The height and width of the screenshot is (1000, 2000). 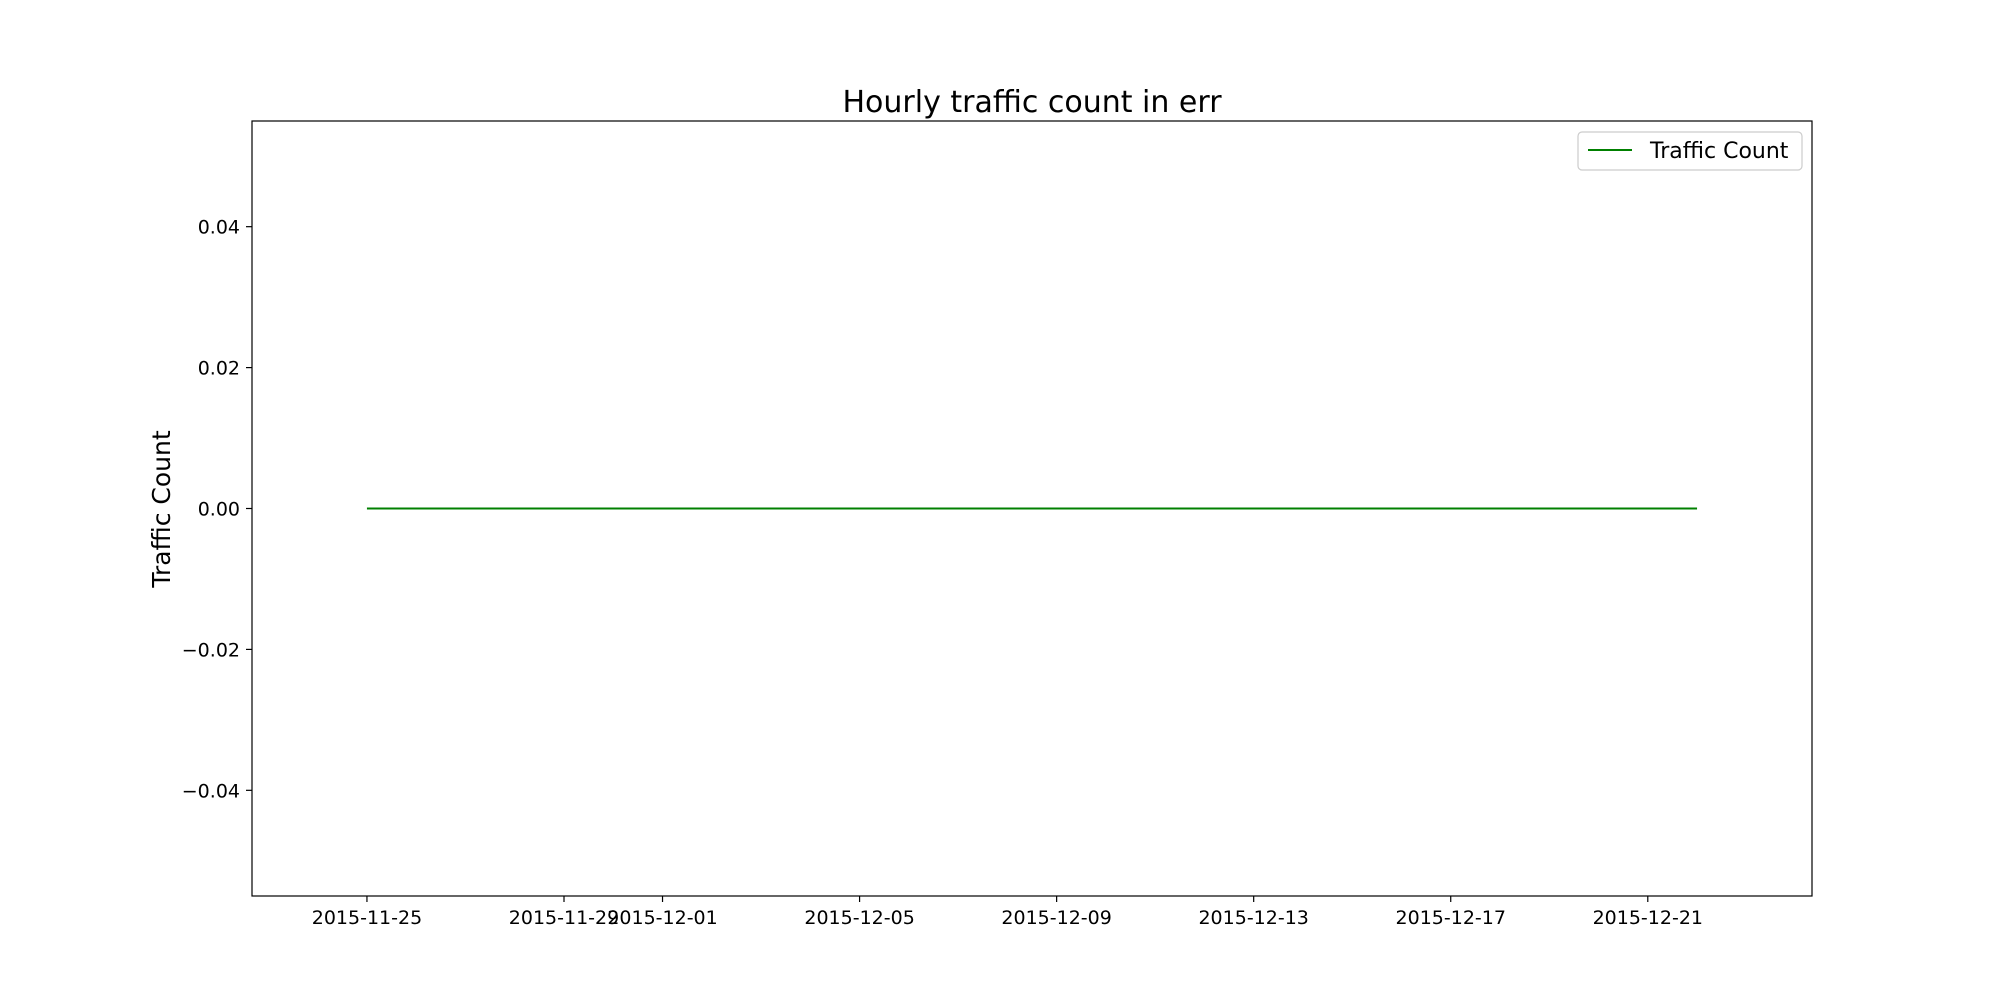 I want to click on legend: Traffic Count, so click(x=1690, y=151).